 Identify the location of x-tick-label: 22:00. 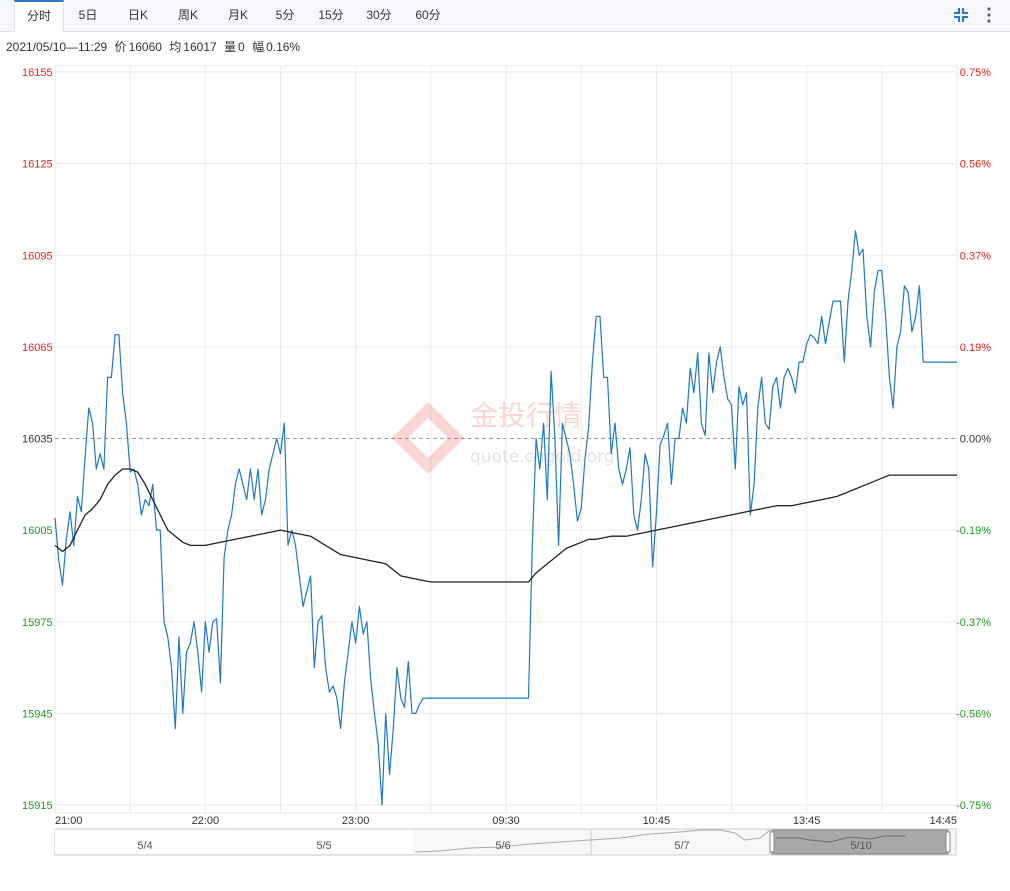
(206, 821).